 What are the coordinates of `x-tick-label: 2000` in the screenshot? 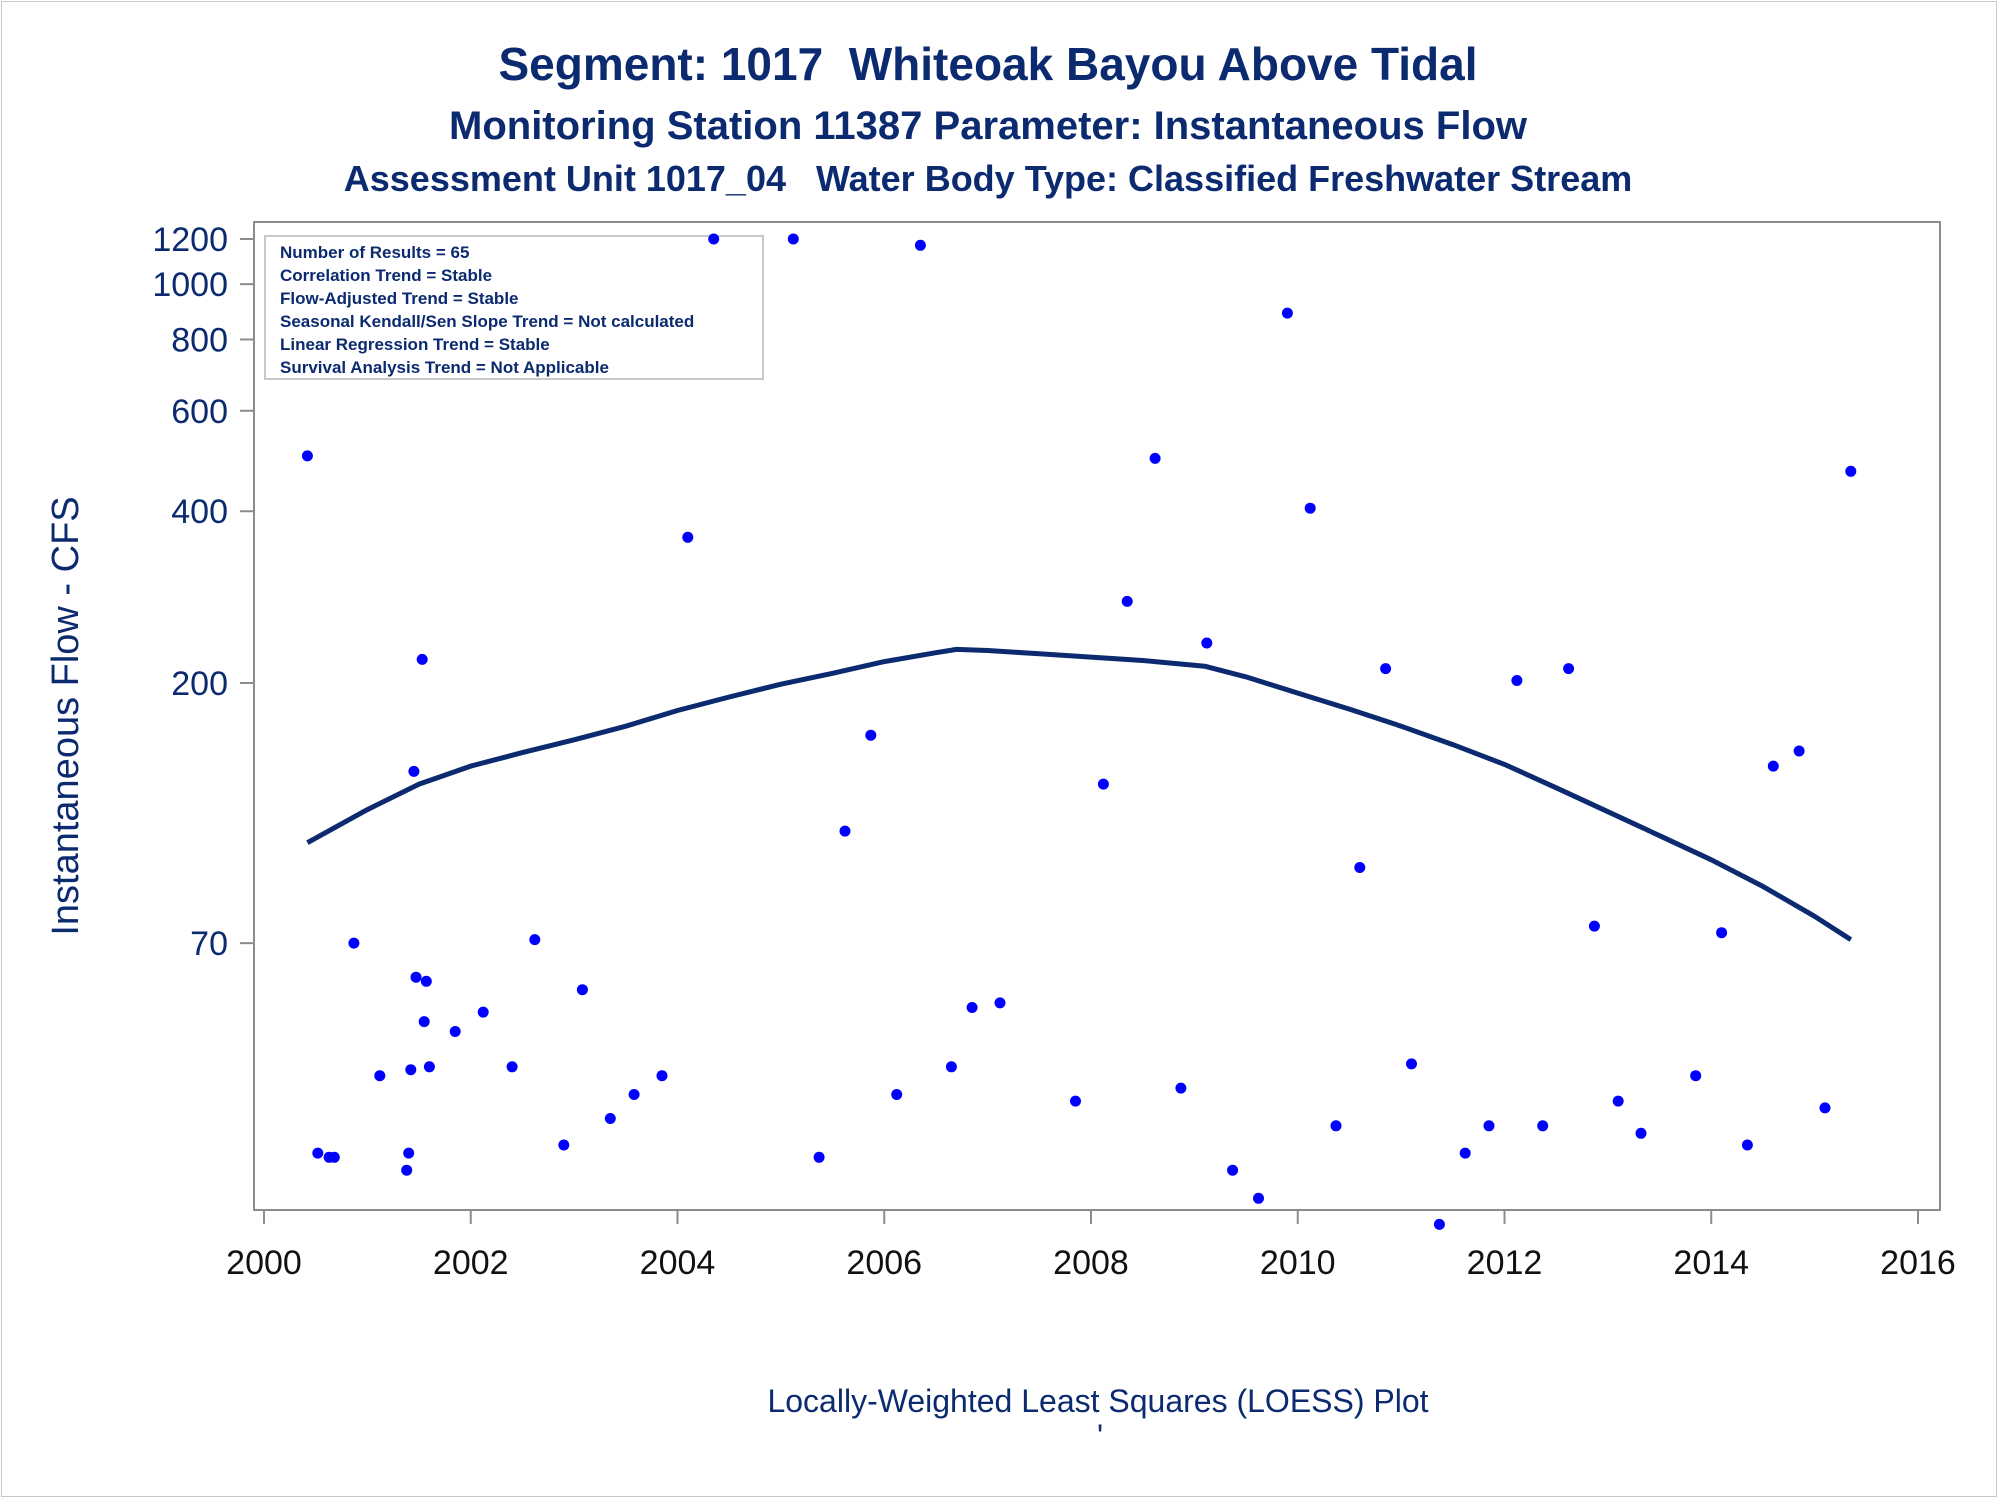 It's located at (264, 1263).